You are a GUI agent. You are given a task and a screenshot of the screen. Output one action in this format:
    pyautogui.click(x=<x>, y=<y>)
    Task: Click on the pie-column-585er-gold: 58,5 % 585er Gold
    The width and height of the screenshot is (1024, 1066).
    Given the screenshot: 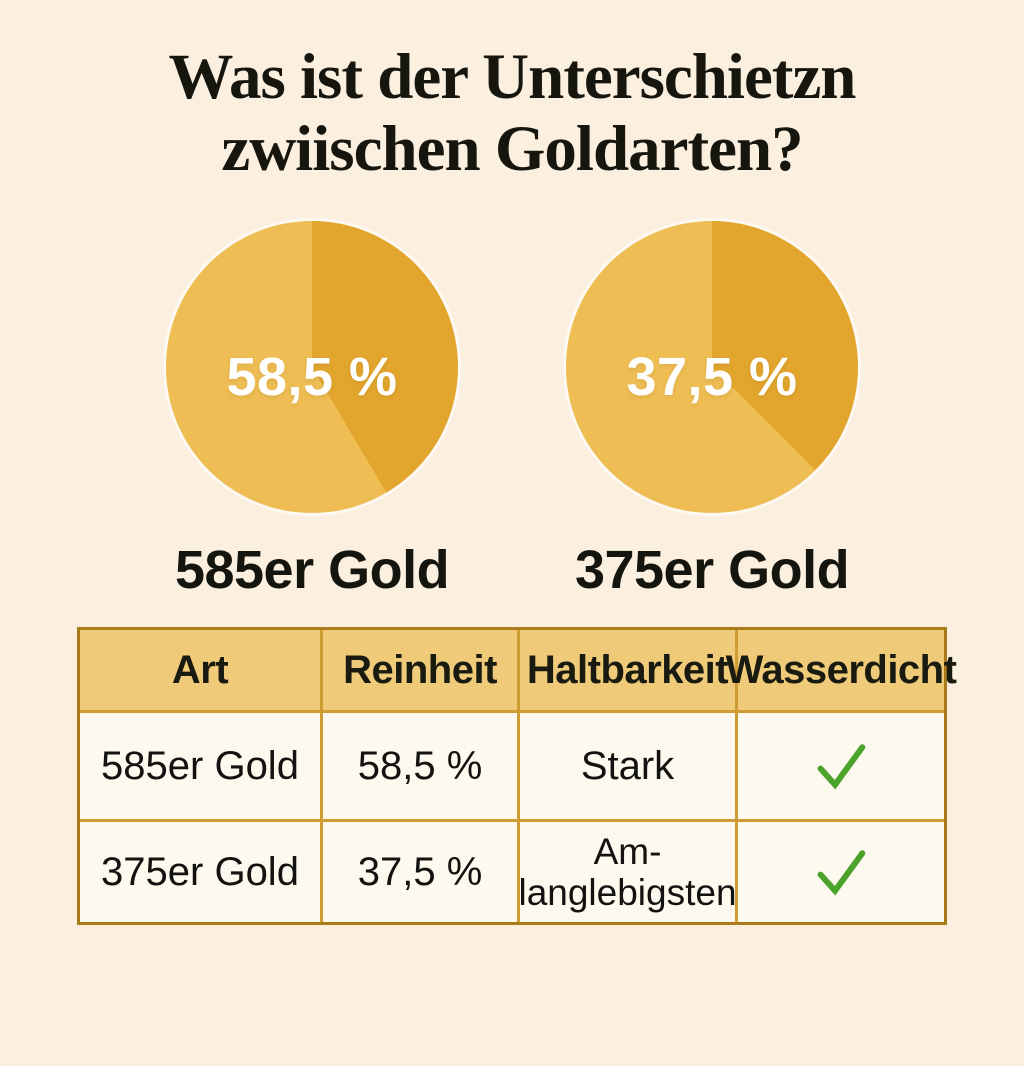 What is the action you would take?
    pyautogui.click(x=312, y=411)
    